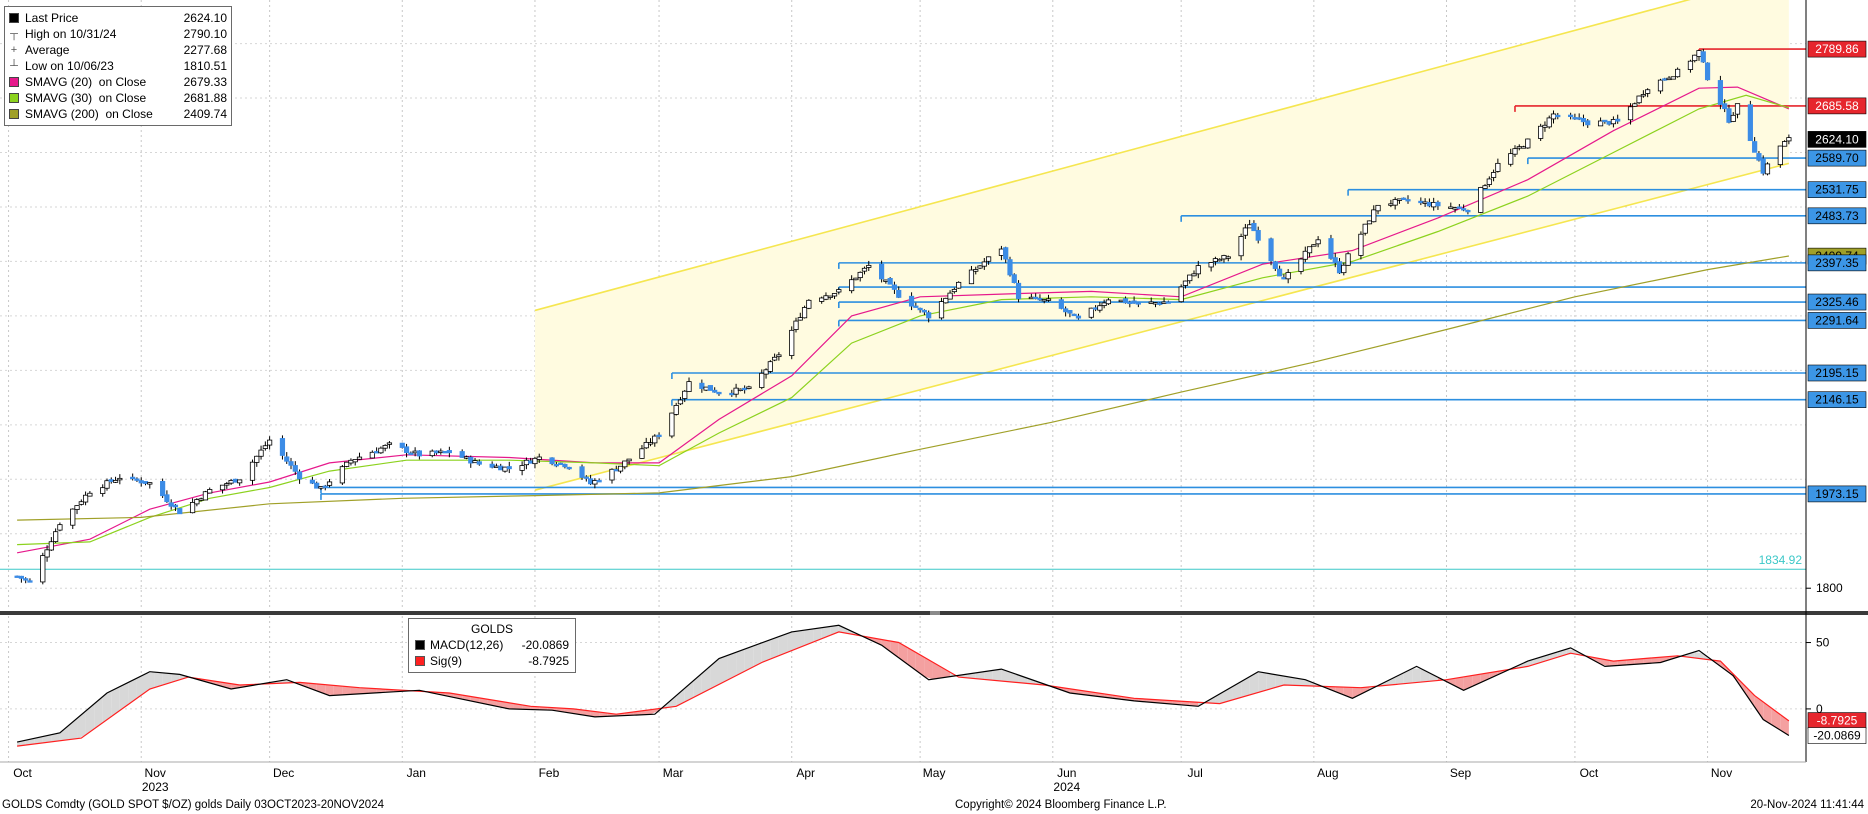  Describe the element at coordinates (205, 114) in the screenshot. I see `legend-value: 2409.74` at that location.